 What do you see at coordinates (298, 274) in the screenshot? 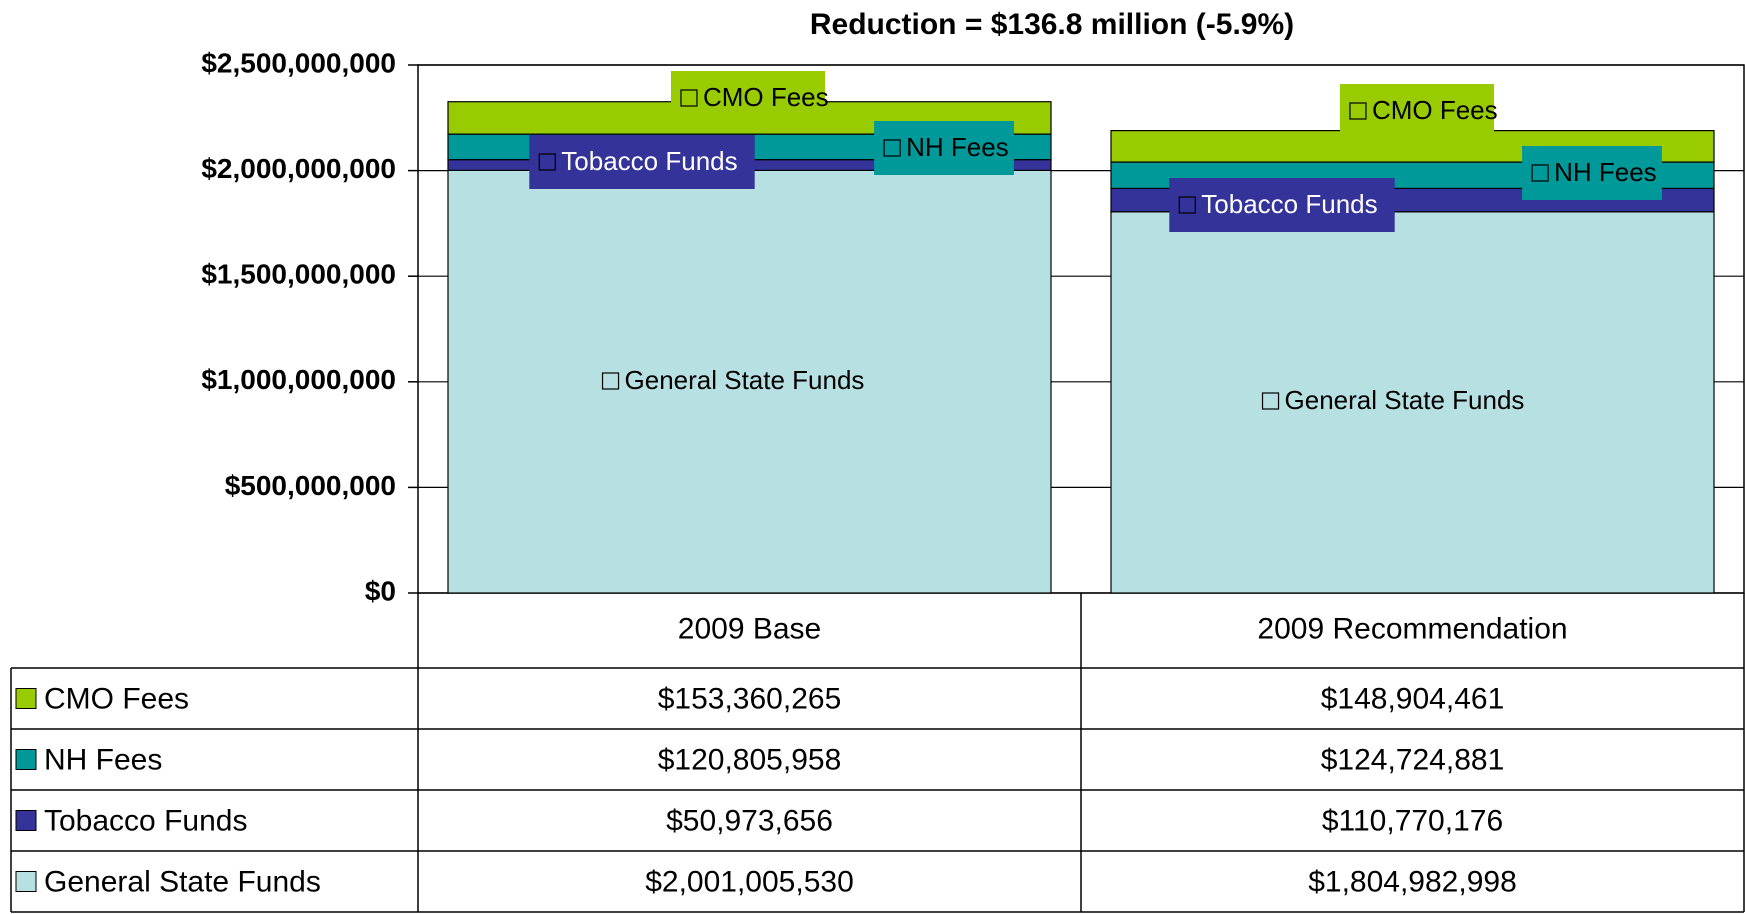
I see `y-tick-label: $1,500,000,000` at bounding box center [298, 274].